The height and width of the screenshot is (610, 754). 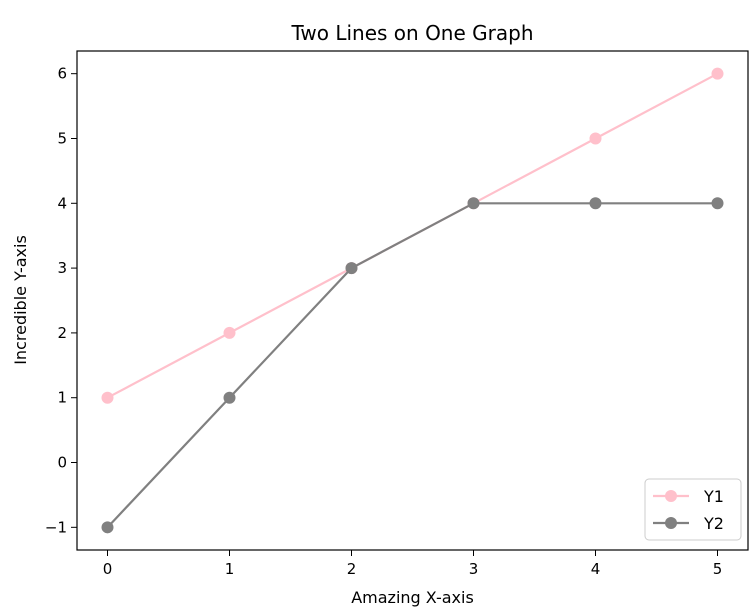 What do you see at coordinates (718, 569) in the screenshot?
I see `x-tick-label: 5` at bounding box center [718, 569].